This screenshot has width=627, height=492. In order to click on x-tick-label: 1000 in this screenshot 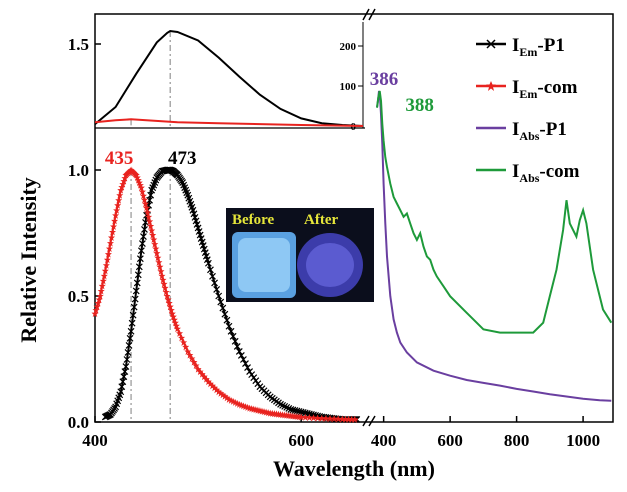, I will do `click(583, 440)`.